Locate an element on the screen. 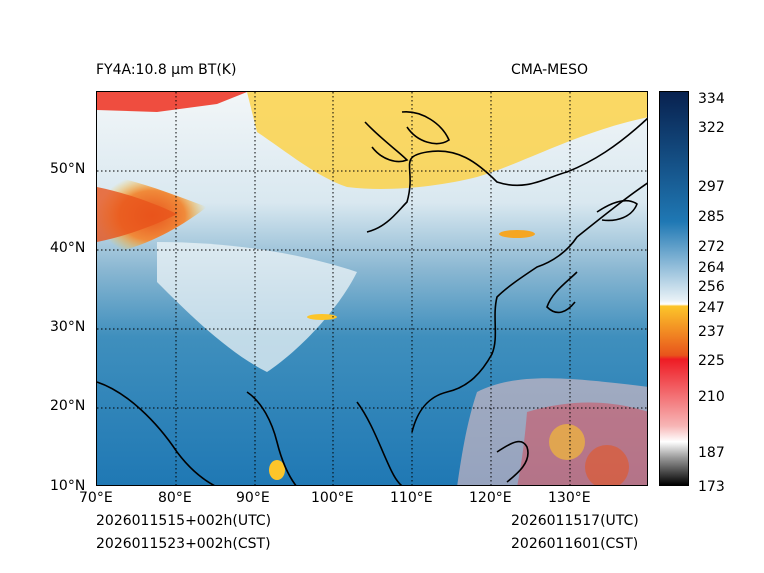 Image resolution: width=764 pixels, height=573 pixels. cloud-nw-top is located at coordinates (172, 102).